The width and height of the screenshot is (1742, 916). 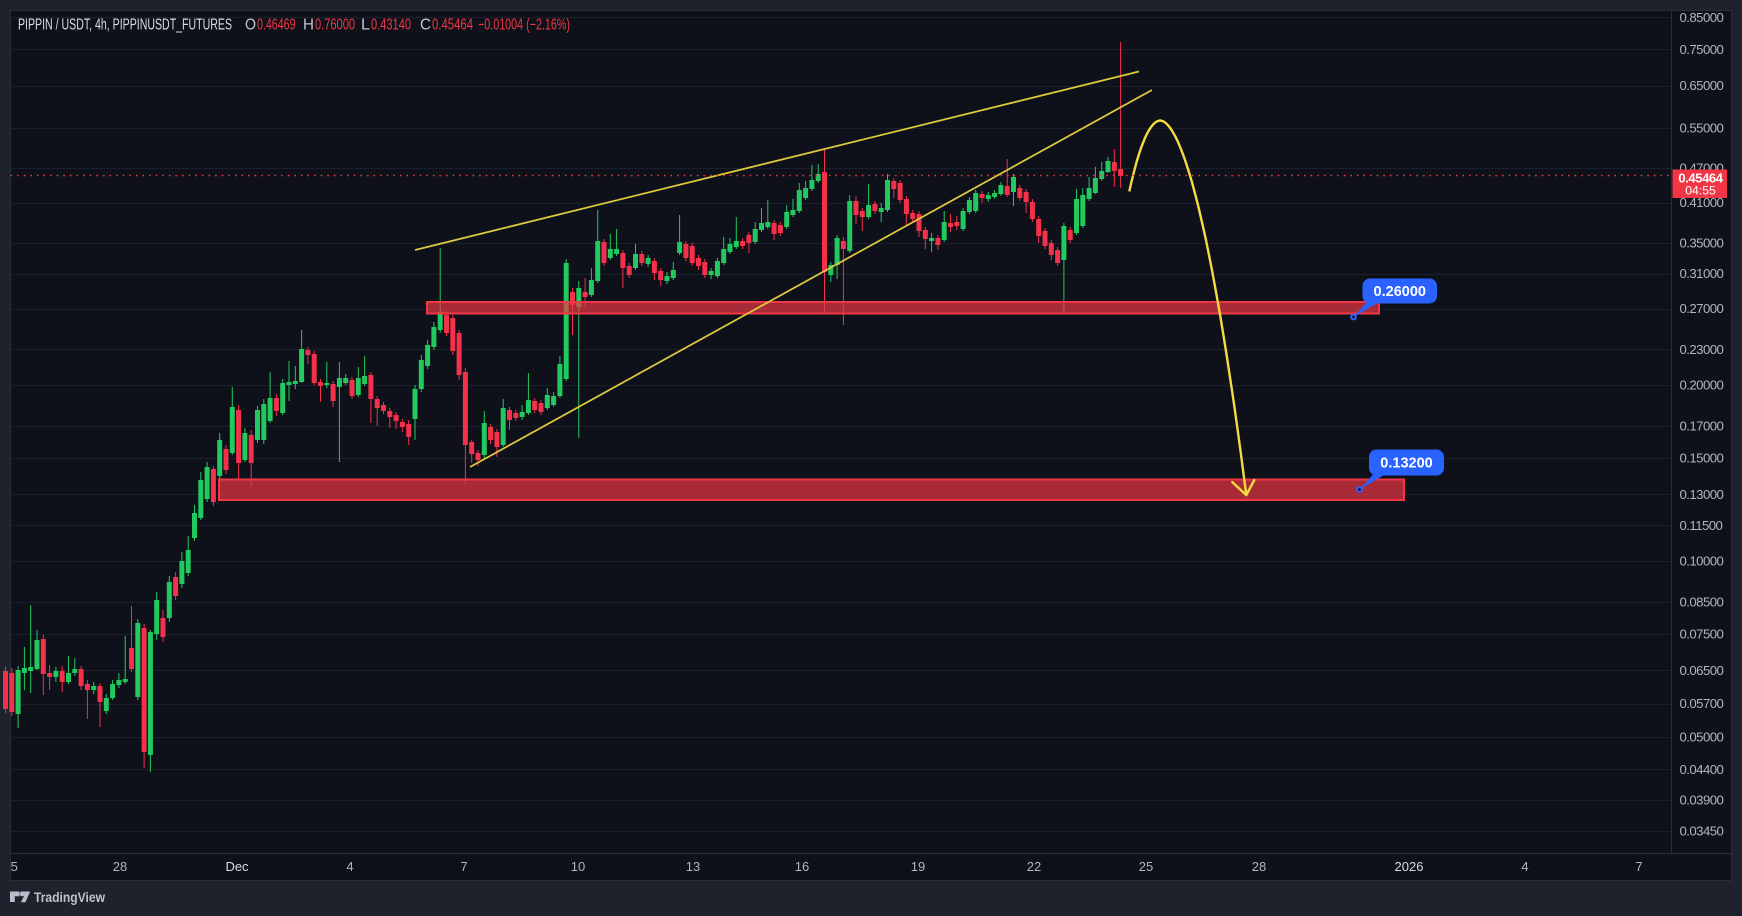 What do you see at coordinates (1702, 736) in the screenshot?
I see `svg-text: 0.05000` at bounding box center [1702, 736].